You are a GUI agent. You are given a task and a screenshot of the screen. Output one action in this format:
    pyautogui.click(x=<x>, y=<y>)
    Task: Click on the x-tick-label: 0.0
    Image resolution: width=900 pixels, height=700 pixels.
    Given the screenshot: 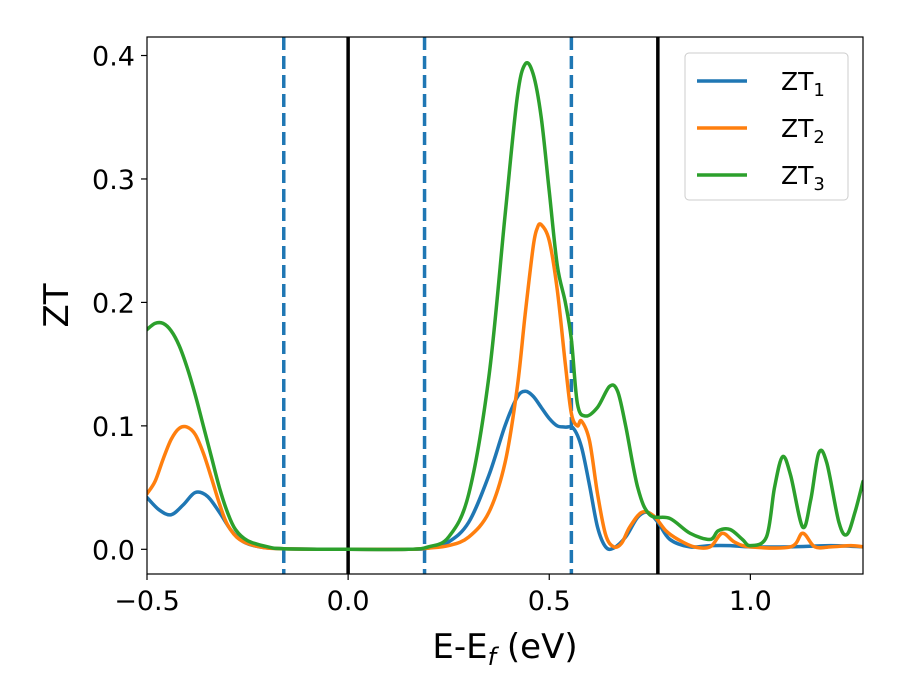 What is the action you would take?
    pyautogui.click(x=348, y=601)
    